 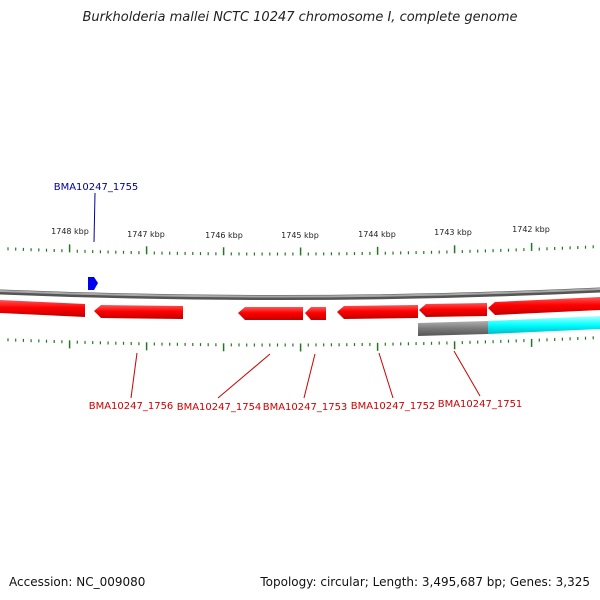 What do you see at coordinates (453, 232) in the screenshot?
I see `kbp-label: 1743 kbp` at bounding box center [453, 232].